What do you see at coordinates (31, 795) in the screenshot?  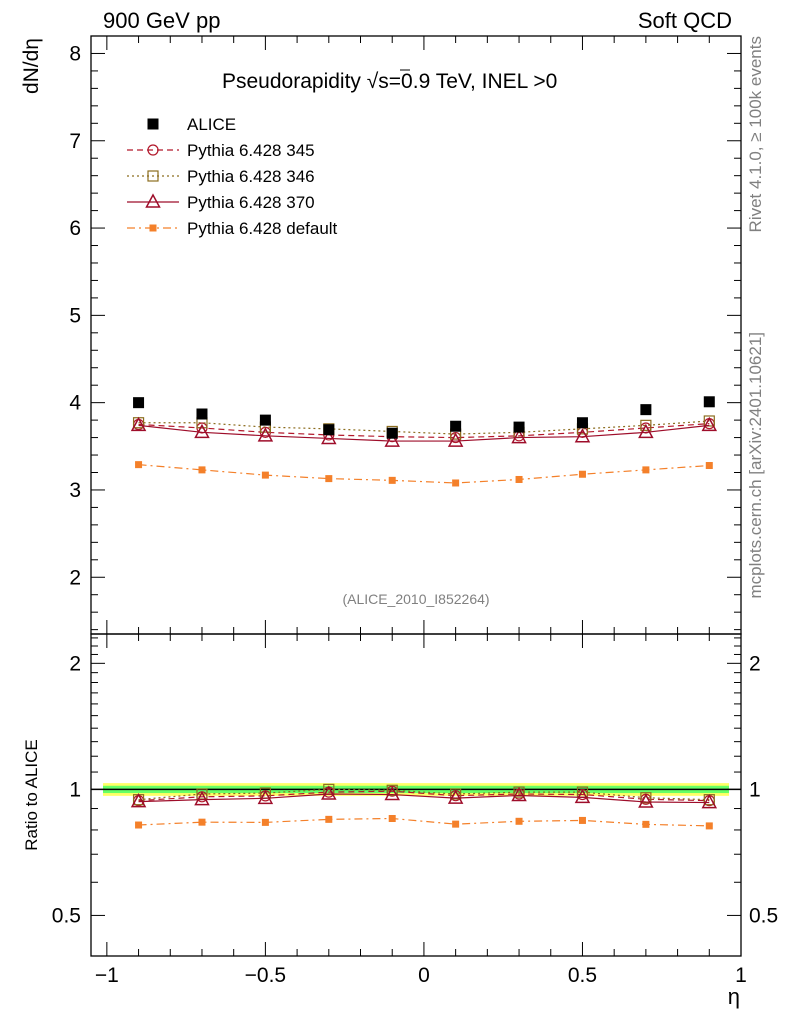 I see `ratio-axis-label: Ratio to ALICE` at bounding box center [31, 795].